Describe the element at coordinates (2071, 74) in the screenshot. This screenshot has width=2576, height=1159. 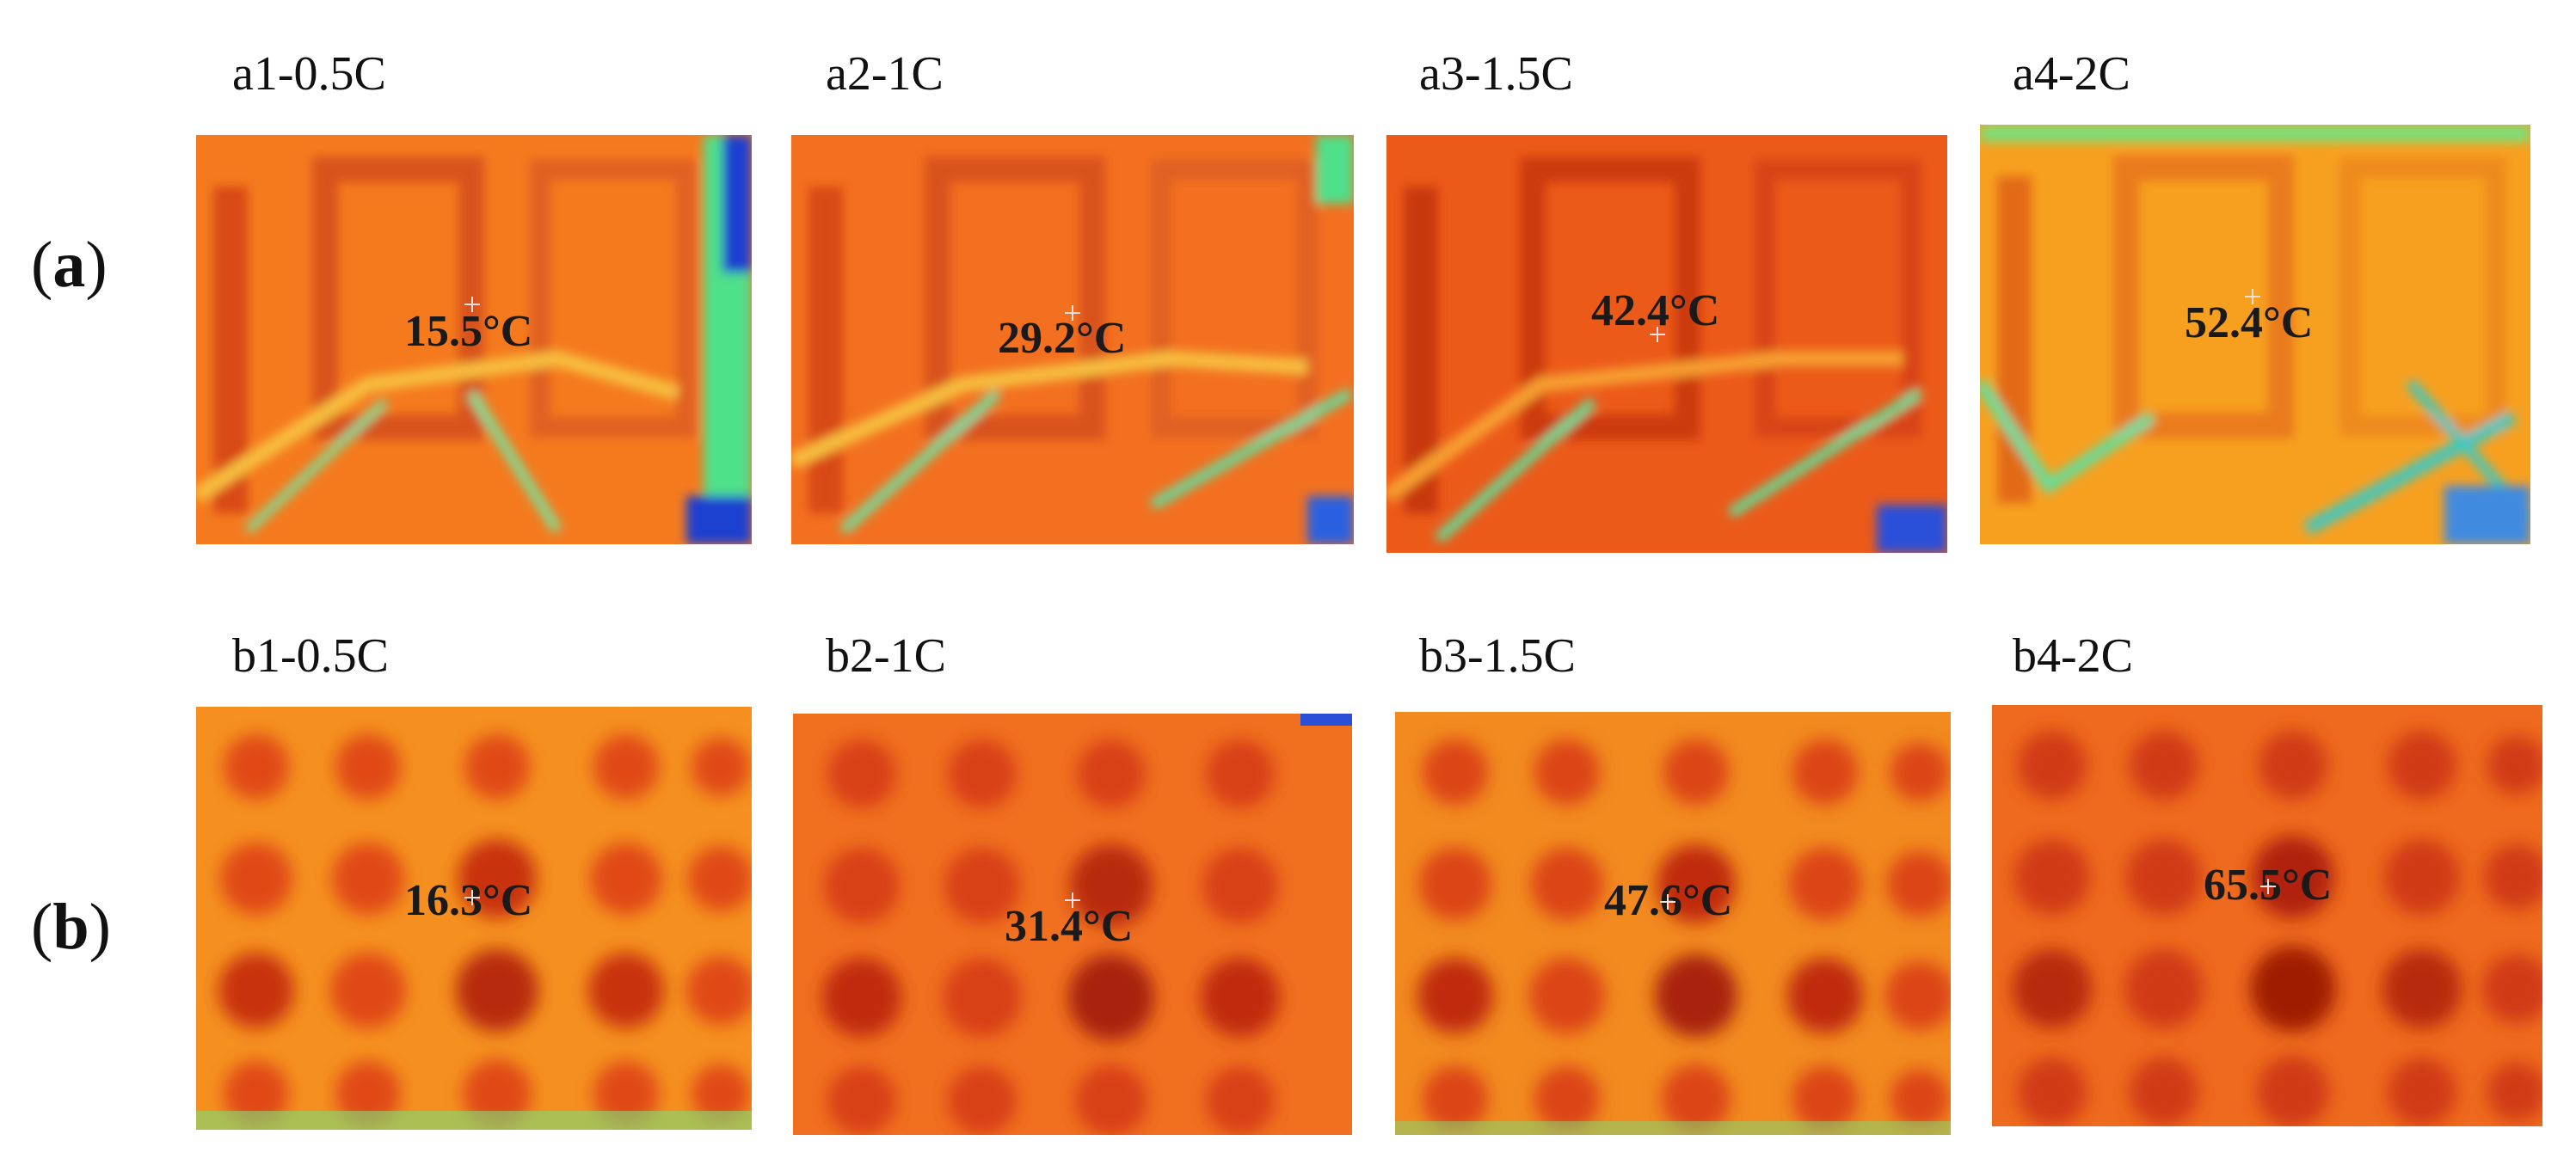
I see `panel-title: a4-2C` at that location.